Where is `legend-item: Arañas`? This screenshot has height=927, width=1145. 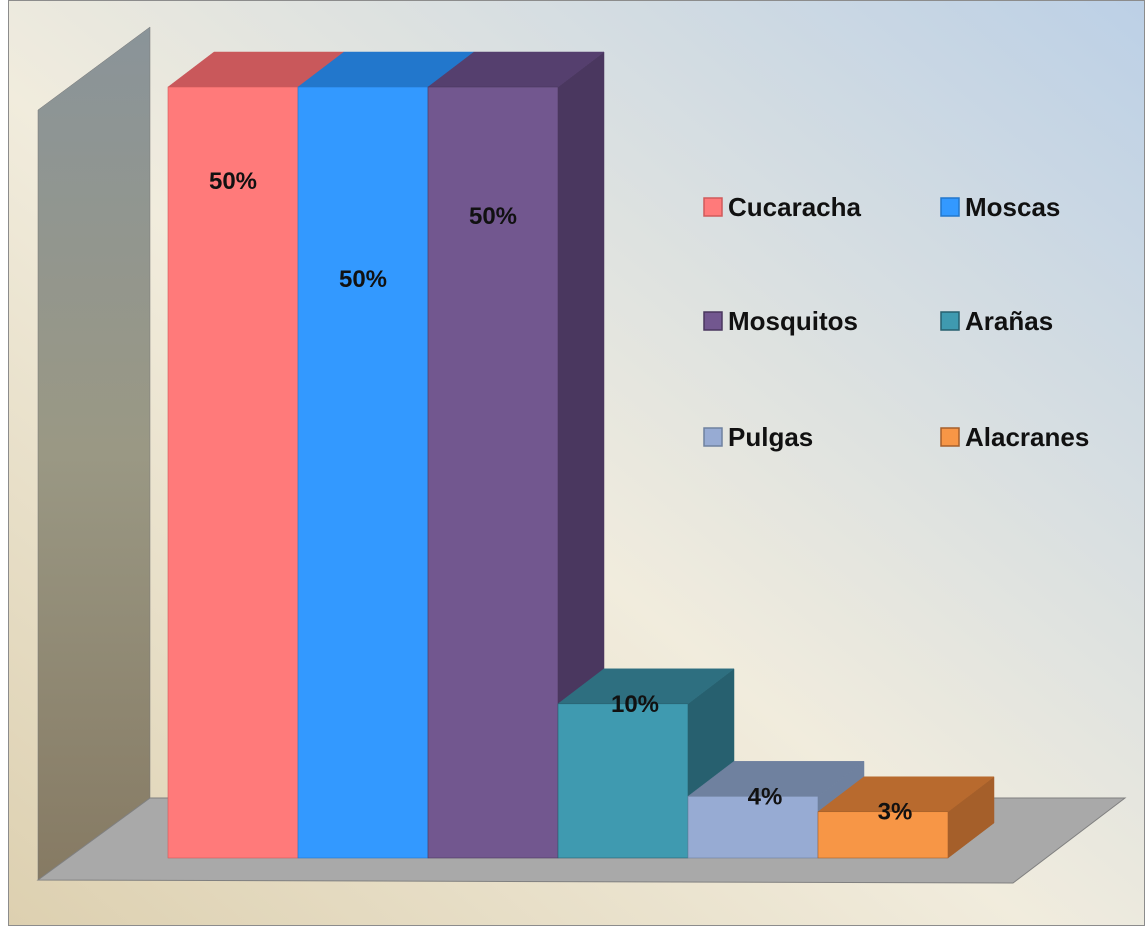 legend-item: Arañas is located at coordinates (996, 321).